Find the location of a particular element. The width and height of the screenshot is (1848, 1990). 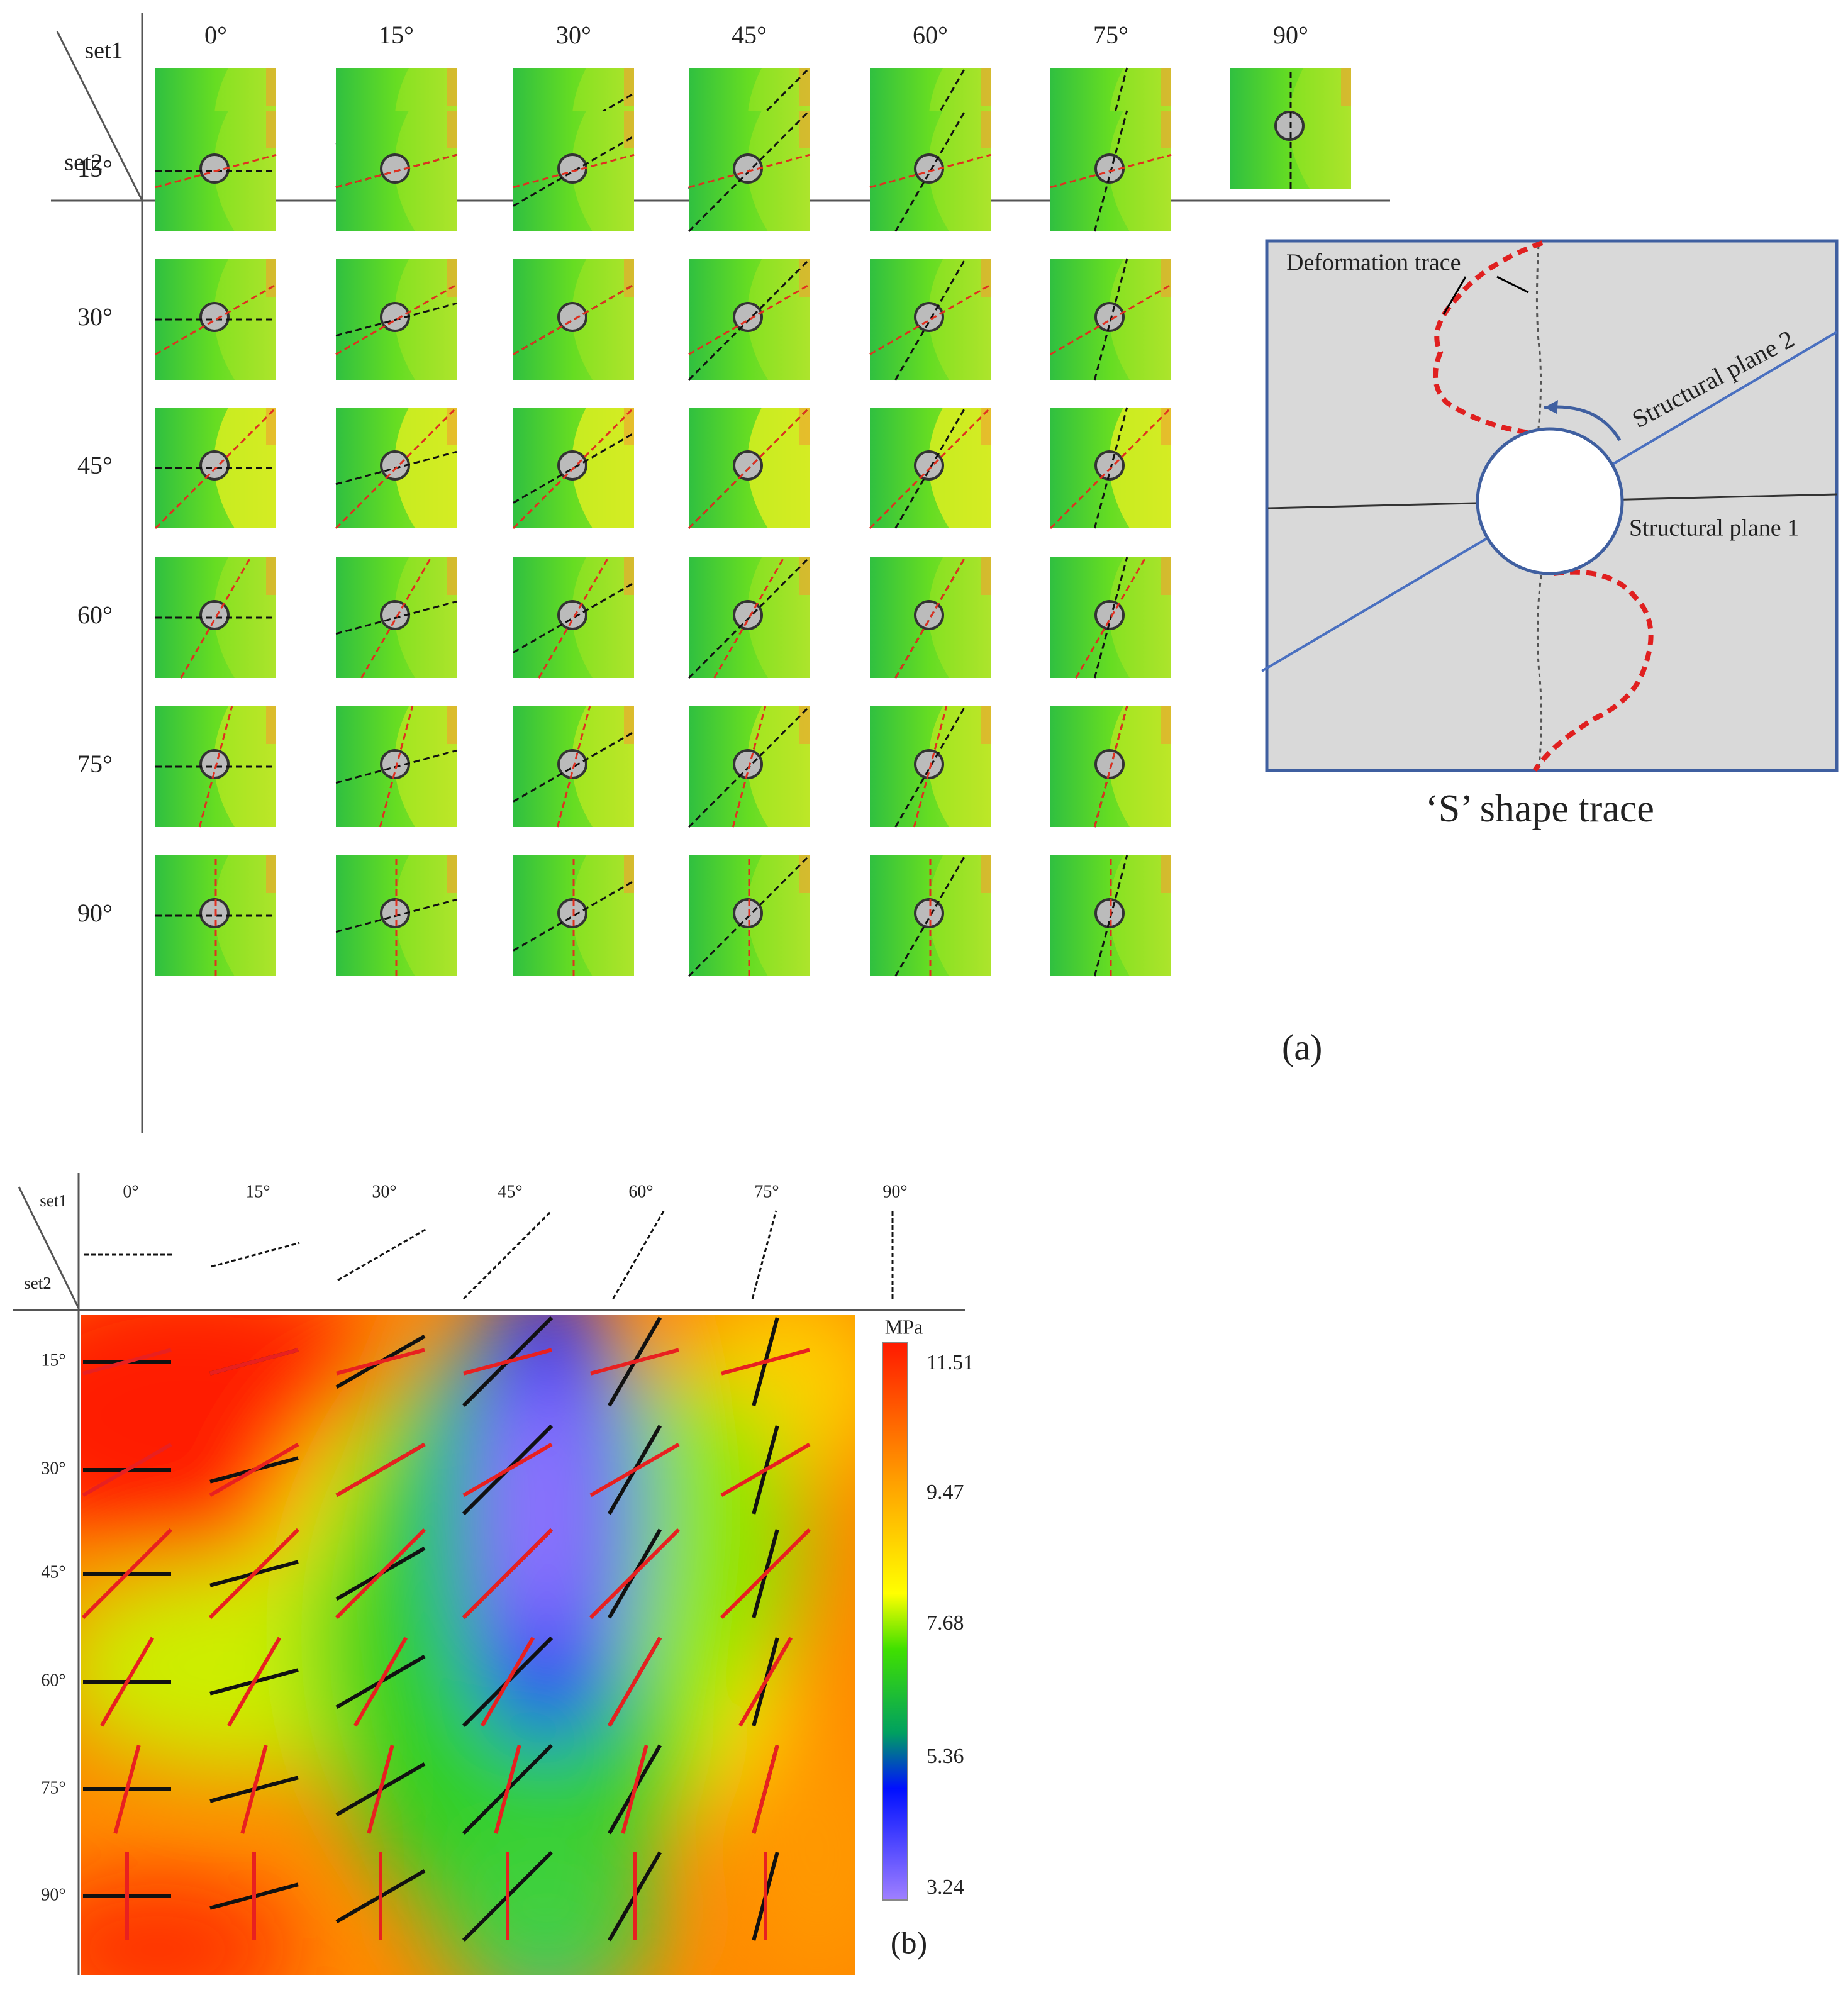

row-header: 60° is located at coordinates (95, 615).